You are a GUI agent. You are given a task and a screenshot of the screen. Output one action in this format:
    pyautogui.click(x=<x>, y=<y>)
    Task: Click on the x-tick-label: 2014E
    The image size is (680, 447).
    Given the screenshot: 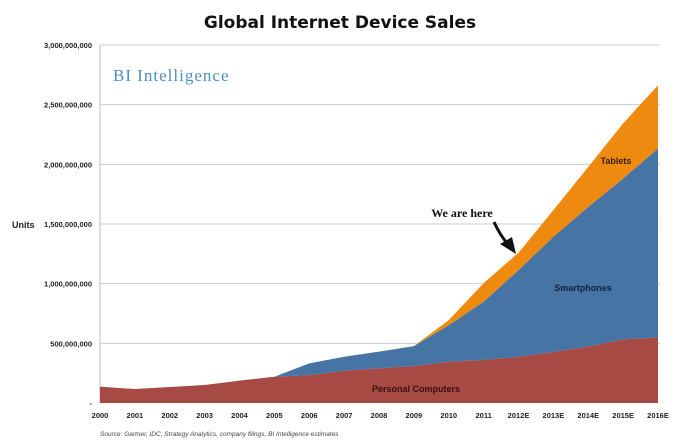 What is the action you would take?
    pyautogui.click(x=588, y=415)
    